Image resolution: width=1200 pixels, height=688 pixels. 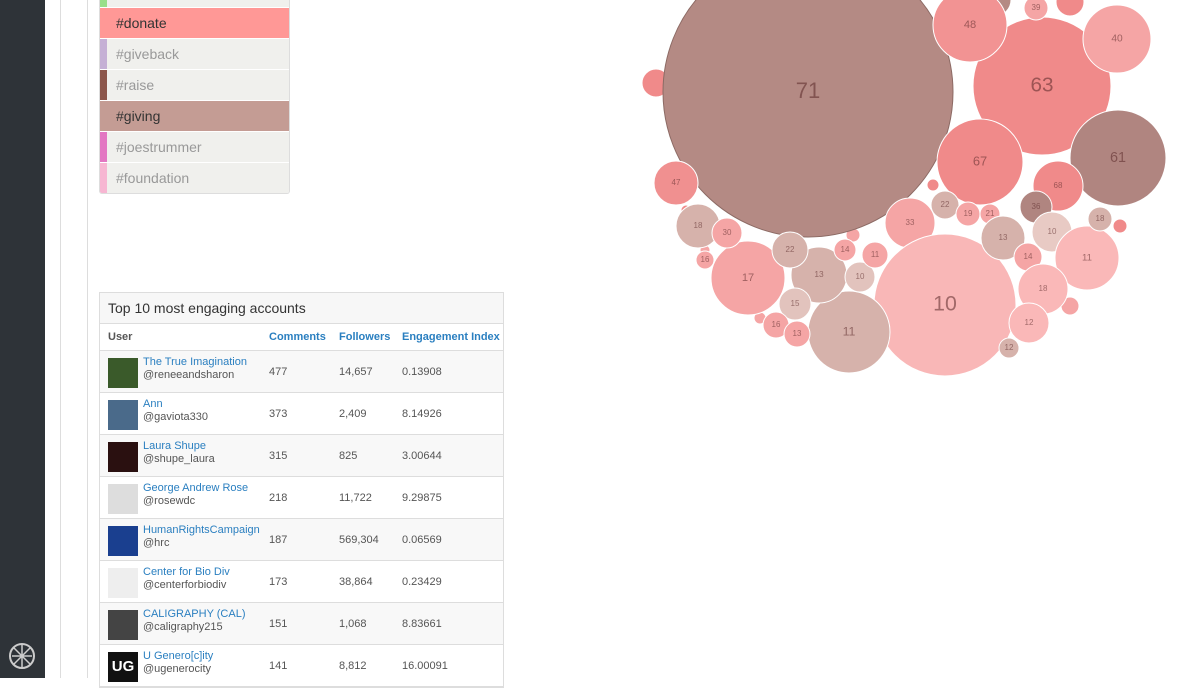 I want to click on tag-label: #raise, so click(x=135, y=85).